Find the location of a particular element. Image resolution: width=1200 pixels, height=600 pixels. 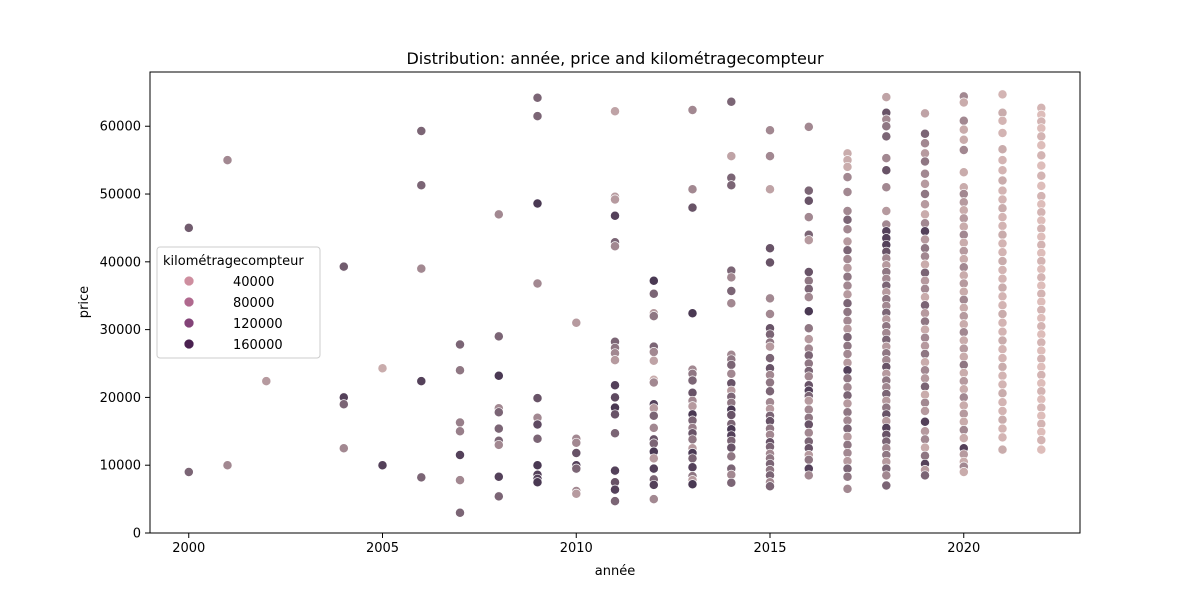

legend-box is located at coordinates (238, 302).